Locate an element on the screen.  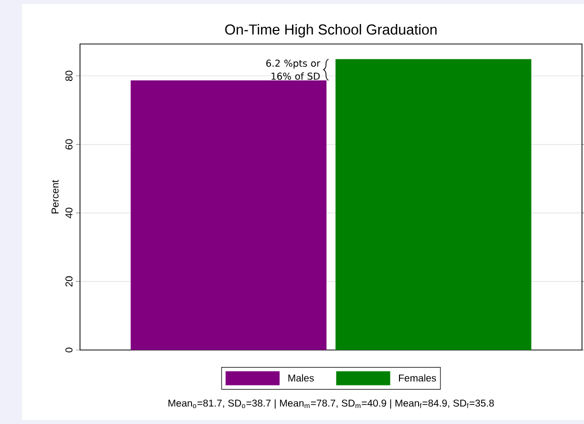
text: Mean$_{o}$=81.7, SD$_{o}$=38.7 | Mean$_{m}$=78.7, SD$_{m}$=40.9 | Mean$_{f}$=84.9, SD$_{f}$=35.8 is located at coordinates (331, 404).